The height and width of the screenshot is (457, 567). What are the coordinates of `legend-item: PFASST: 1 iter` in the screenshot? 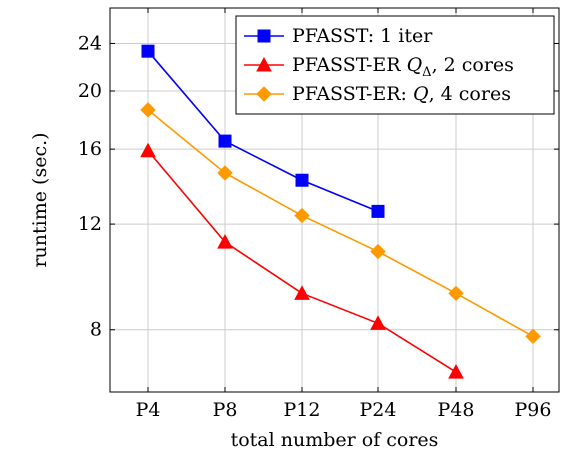 It's located at (338, 36).